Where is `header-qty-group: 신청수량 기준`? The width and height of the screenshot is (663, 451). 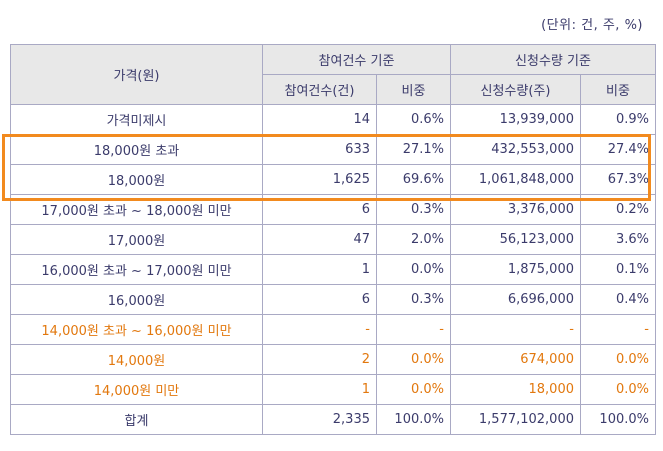 header-qty-group: 신청수량 기준 is located at coordinates (553, 59).